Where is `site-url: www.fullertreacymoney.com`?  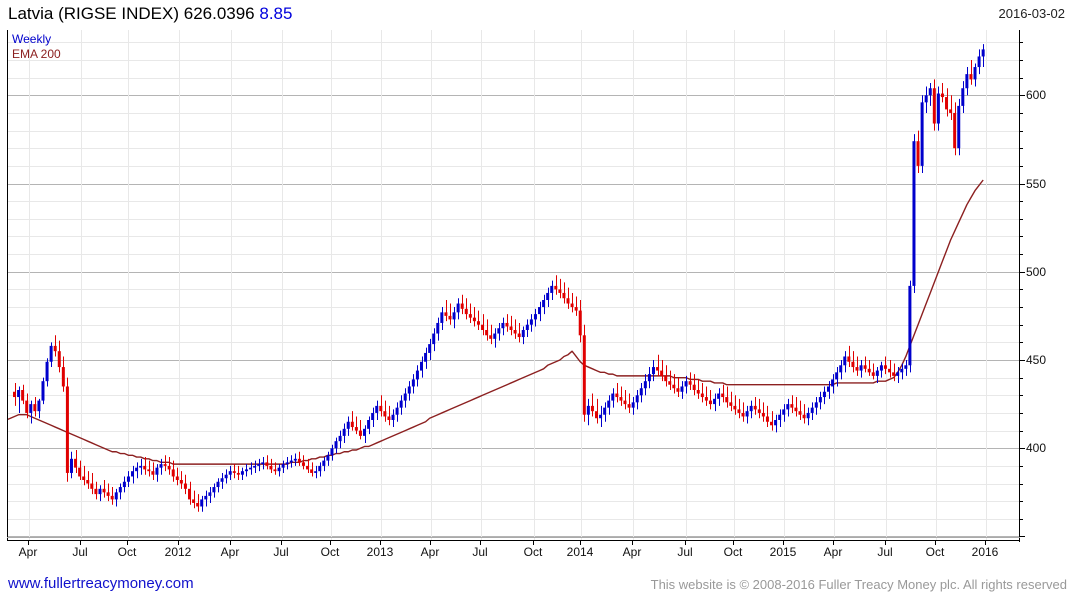
site-url: www.fullertreacymoney.com is located at coordinates (101, 583).